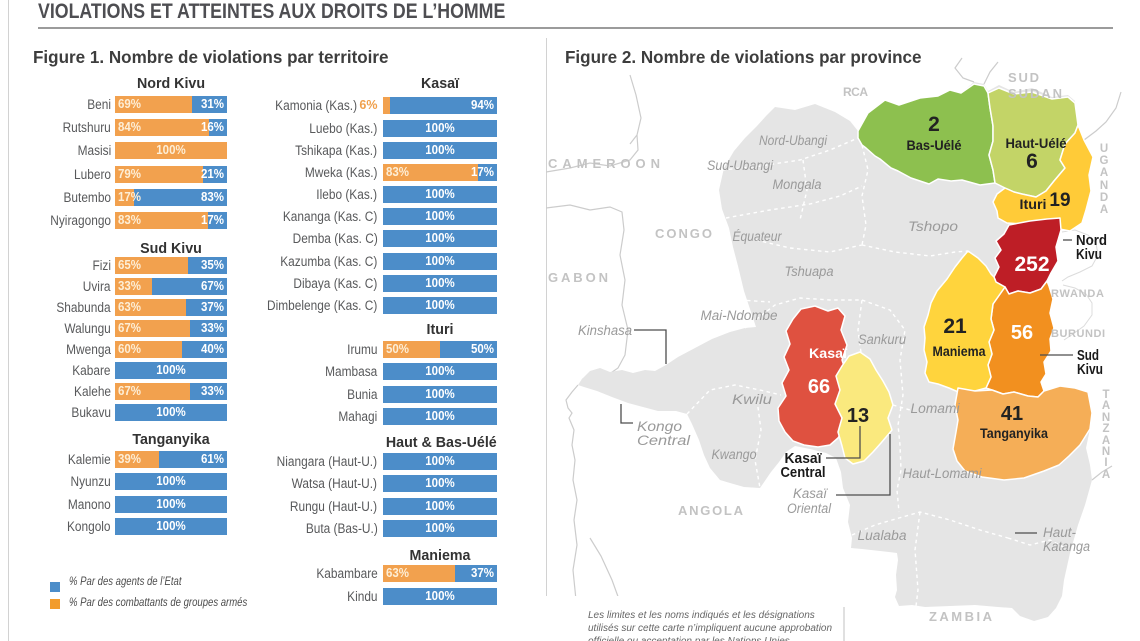 Image resolution: width=1140 pixels, height=641 pixels. Describe the element at coordinates (1033, 204) in the screenshot. I see `svg-text: Ituri` at that location.